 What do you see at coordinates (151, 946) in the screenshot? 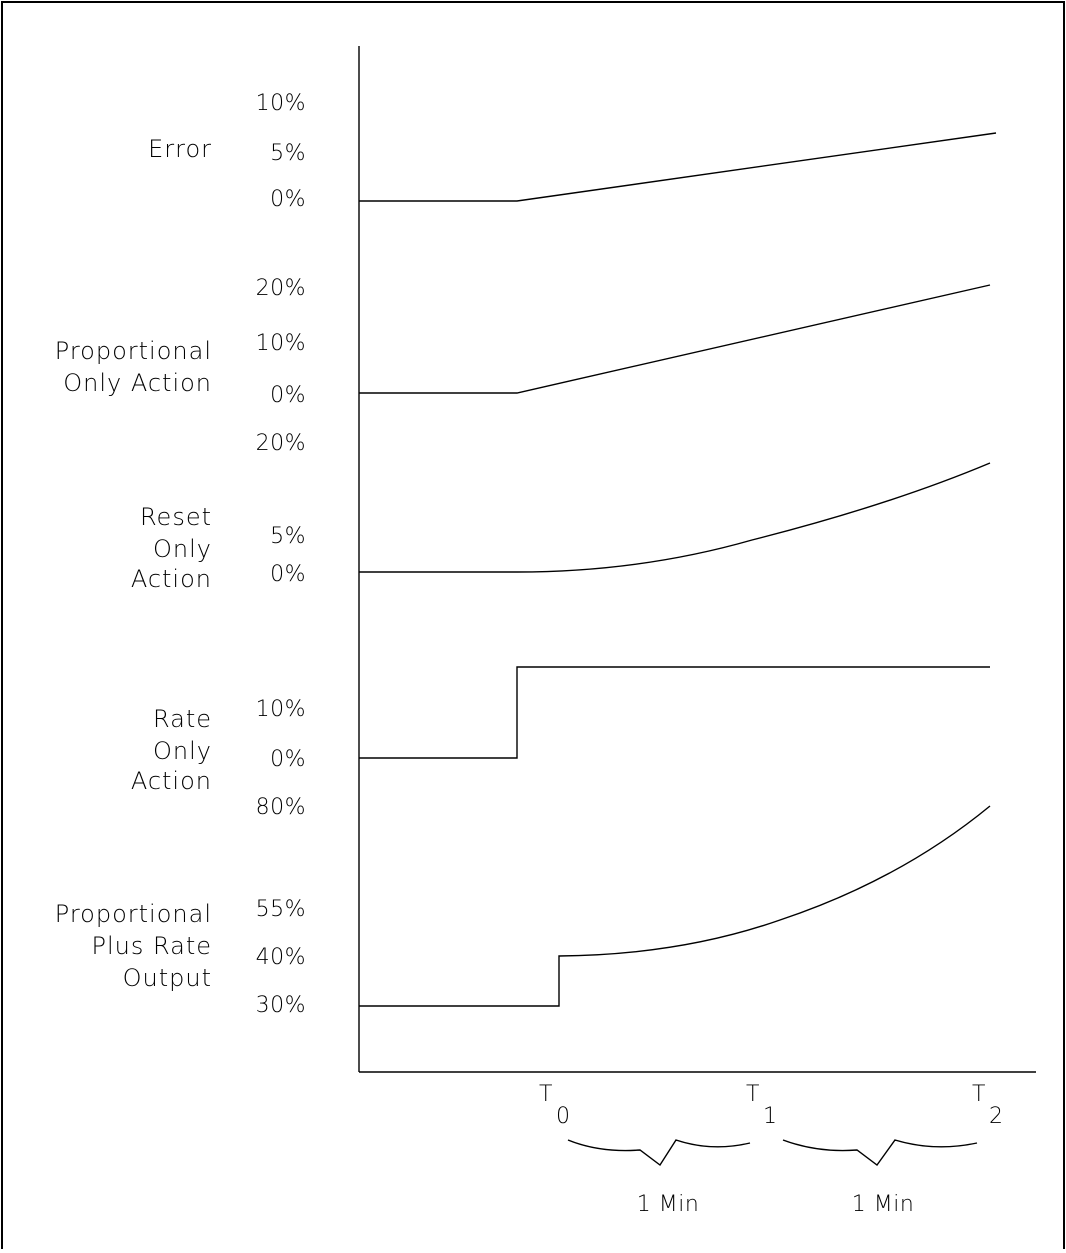
I see `prop-rate-label-line2: Plus Rate` at bounding box center [151, 946].